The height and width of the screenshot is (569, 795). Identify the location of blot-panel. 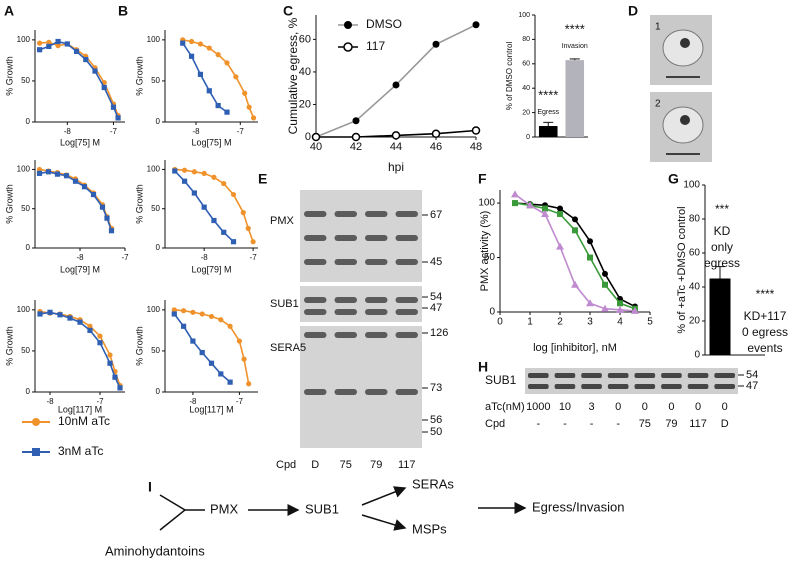
(631, 381).